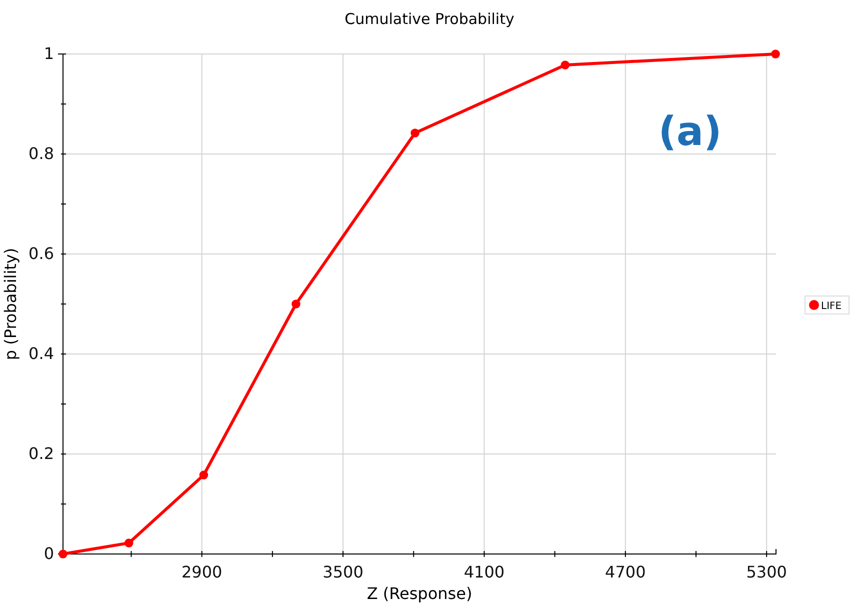 This screenshot has width=854, height=607. What do you see at coordinates (429, 19) in the screenshot?
I see `chart-title: Cumulative Probability` at bounding box center [429, 19].